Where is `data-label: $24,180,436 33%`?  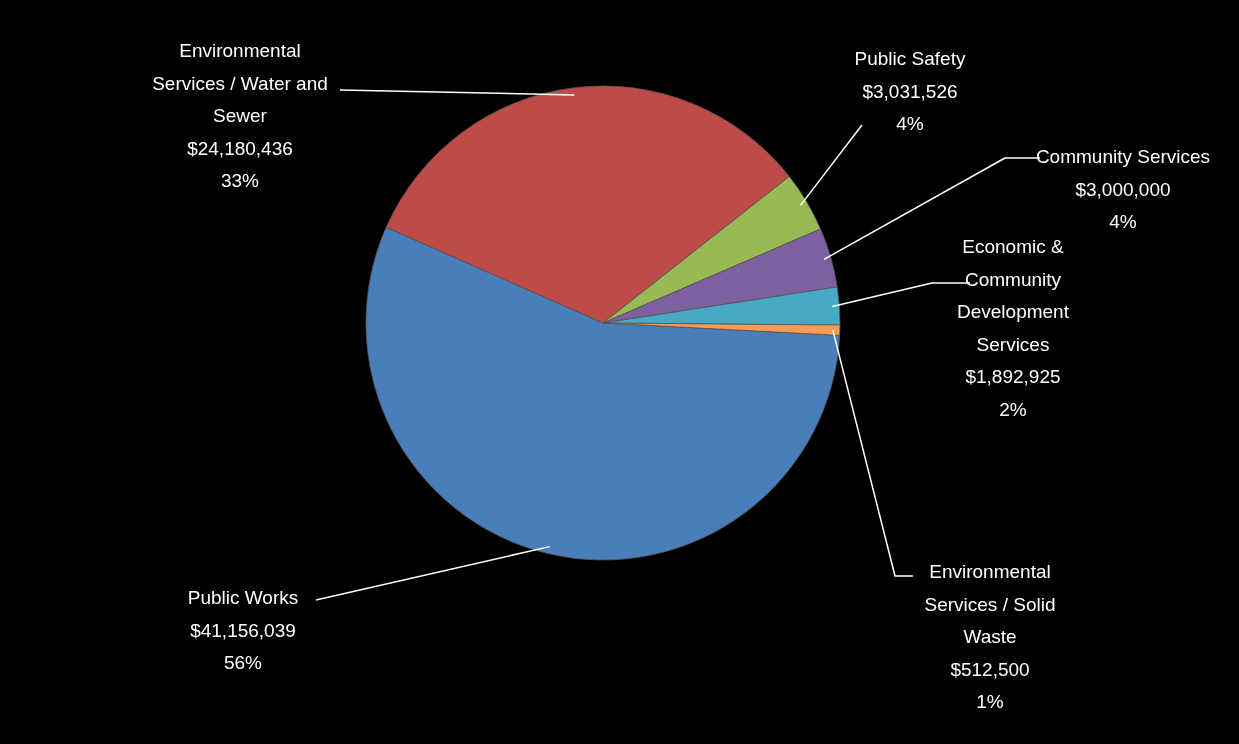 data-label: $24,180,436 33% is located at coordinates (240, 164).